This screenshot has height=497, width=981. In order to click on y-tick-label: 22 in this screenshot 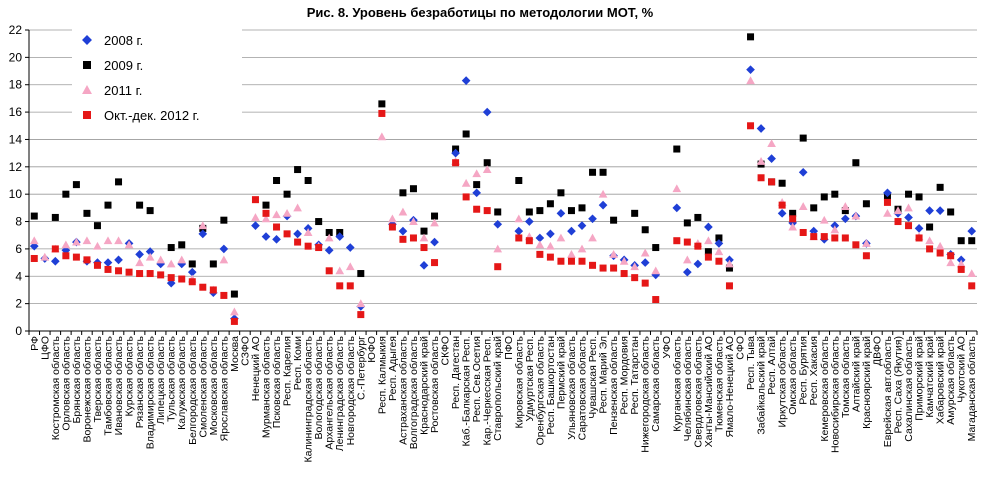, I will do `click(16, 30)`.